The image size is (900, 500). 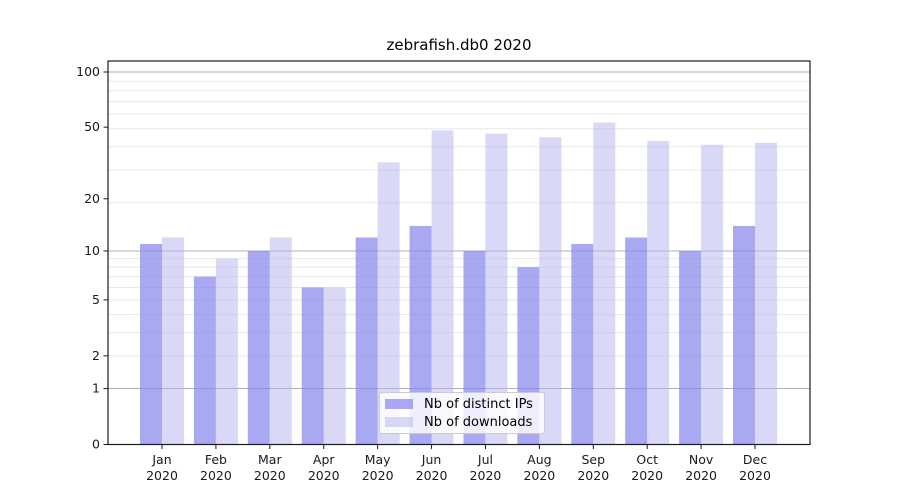 I want to click on legend-swatch-downloads, so click(x=399, y=422).